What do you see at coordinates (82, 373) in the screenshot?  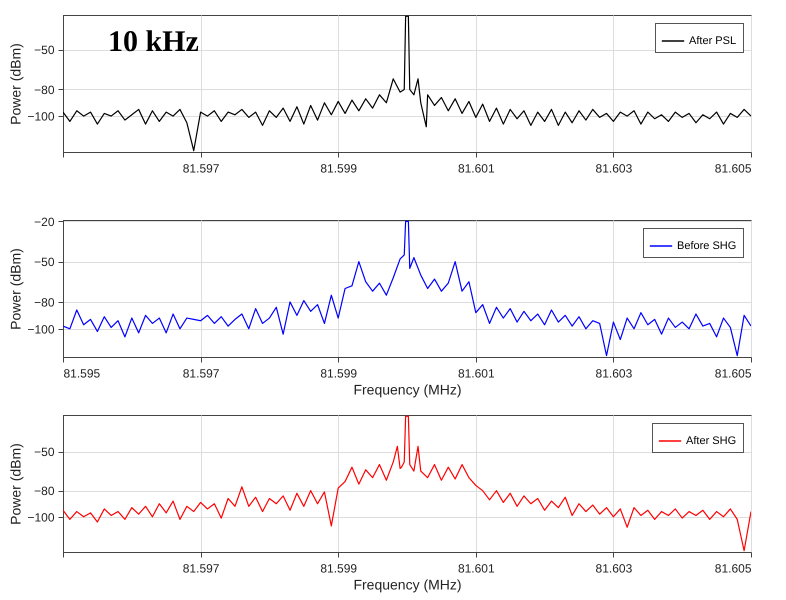 I see `x-tick-label: 81.595` at bounding box center [82, 373].